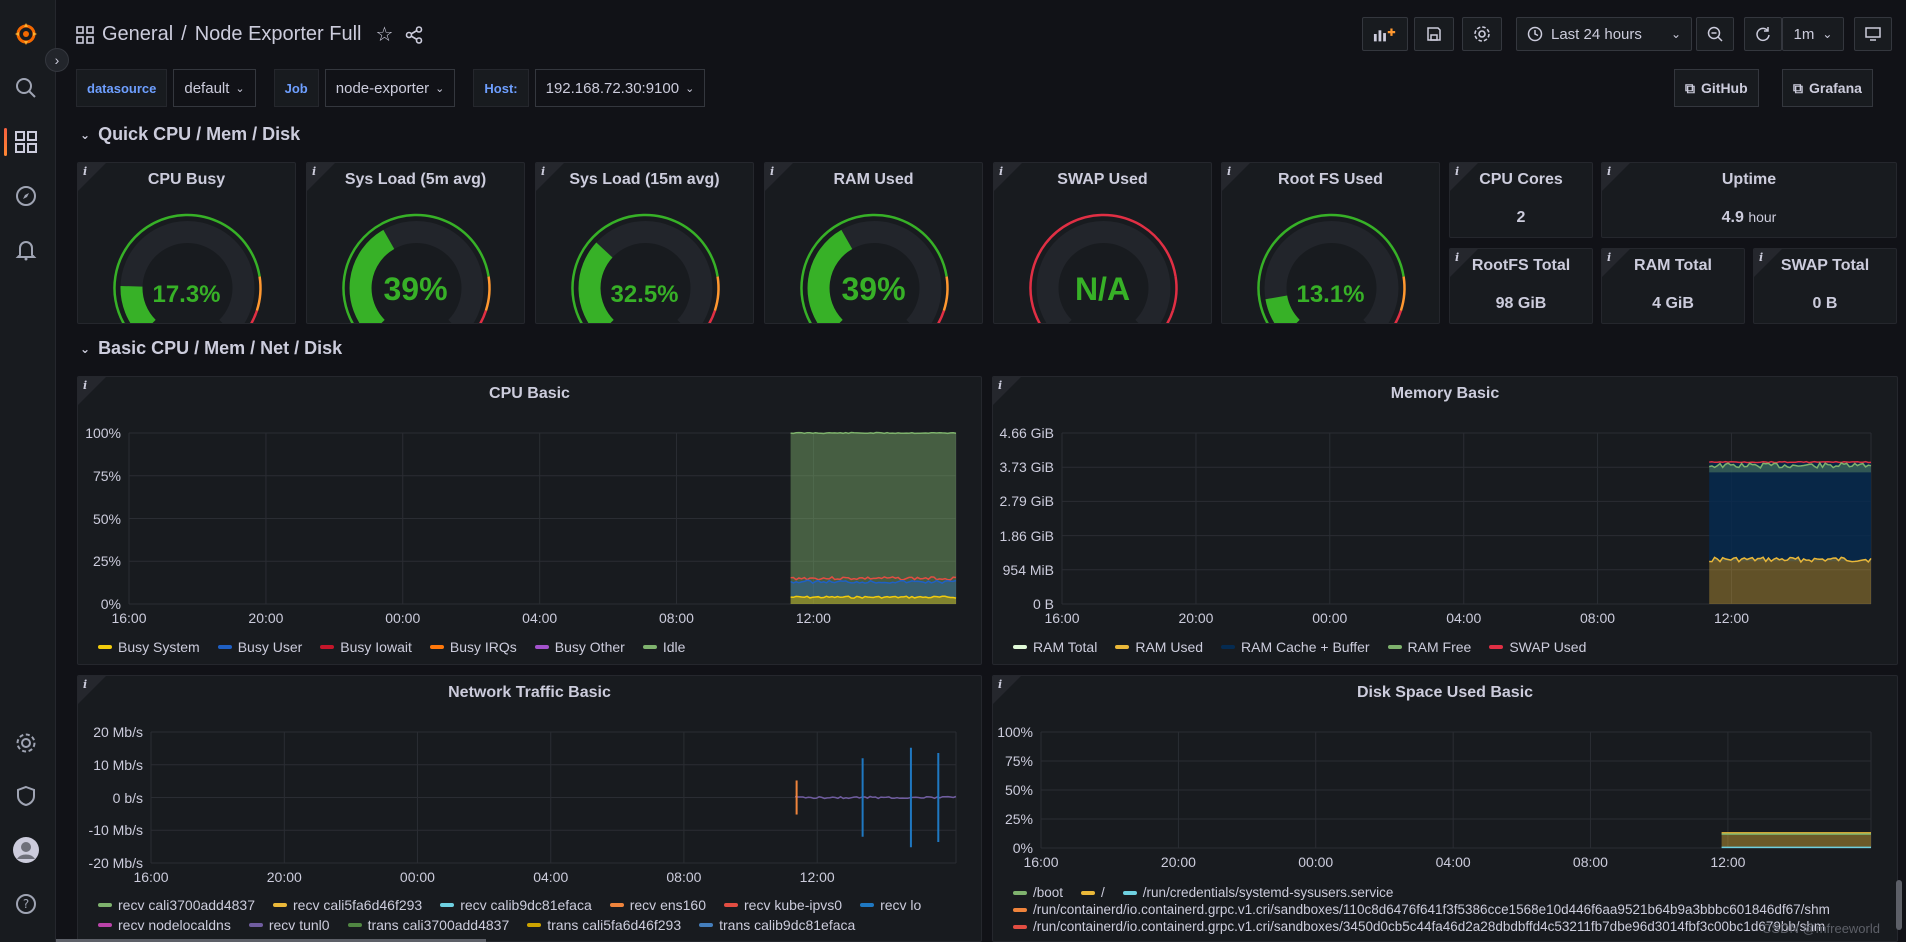 Image resolution: width=1906 pixels, height=942 pixels. What do you see at coordinates (1537, 647) in the screenshot?
I see `legend-item: SWAP Used` at bounding box center [1537, 647].